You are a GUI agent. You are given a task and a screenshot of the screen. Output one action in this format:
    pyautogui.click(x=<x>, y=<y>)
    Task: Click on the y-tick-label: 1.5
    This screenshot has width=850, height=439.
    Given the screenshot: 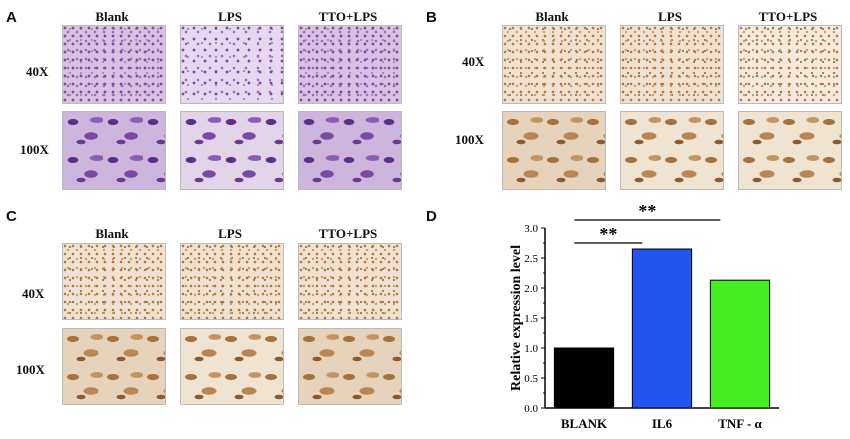 What is the action you would take?
    pyautogui.click(x=531, y=319)
    